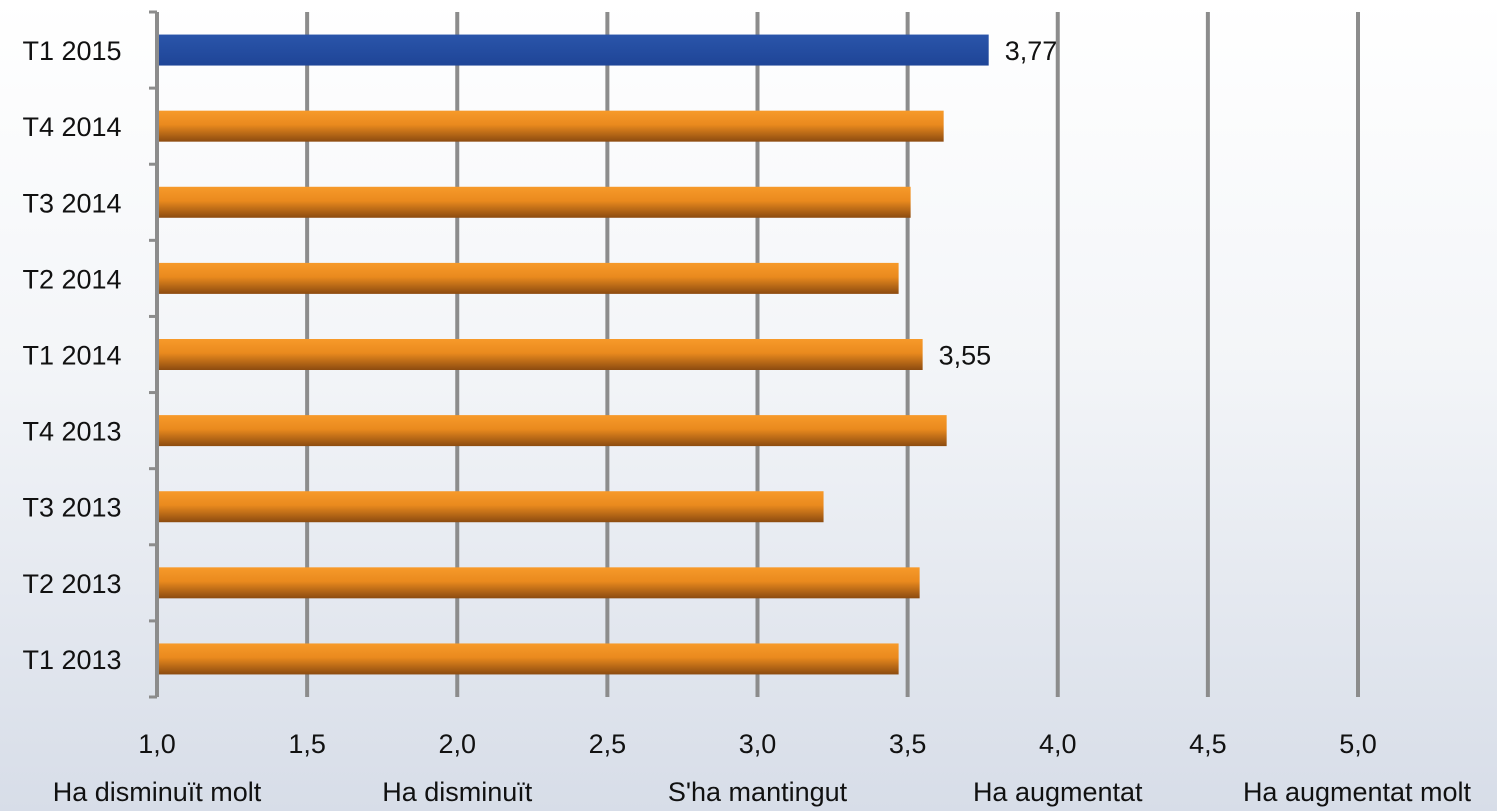  What do you see at coordinates (157, 744) in the screenshot?
I see `x-tick-label: 1,0` at bounding box center [157, 744].